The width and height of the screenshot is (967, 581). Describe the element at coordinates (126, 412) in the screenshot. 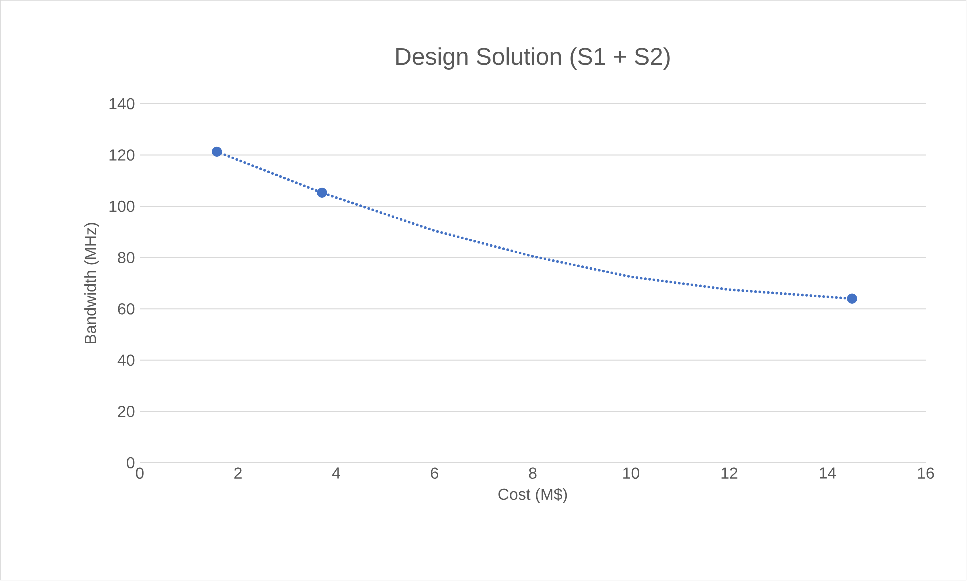

I see `y-tick-label: 20` at that location.